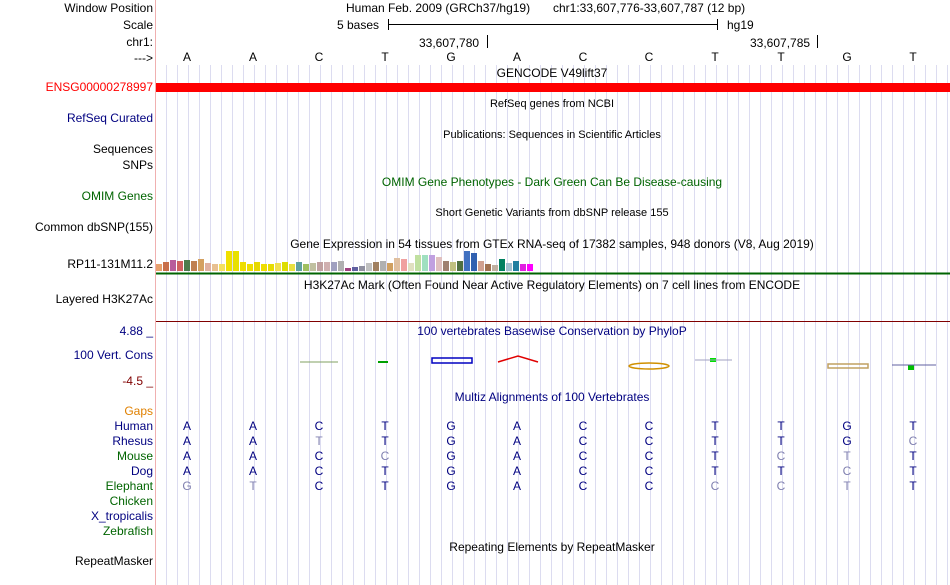 This screenshot has width=950, height=585. What do you see at coordinates (99, 87) in the screenshot?
I see `gencode-gene-label: ENSG00000278997` at bounding box center [99, 87].